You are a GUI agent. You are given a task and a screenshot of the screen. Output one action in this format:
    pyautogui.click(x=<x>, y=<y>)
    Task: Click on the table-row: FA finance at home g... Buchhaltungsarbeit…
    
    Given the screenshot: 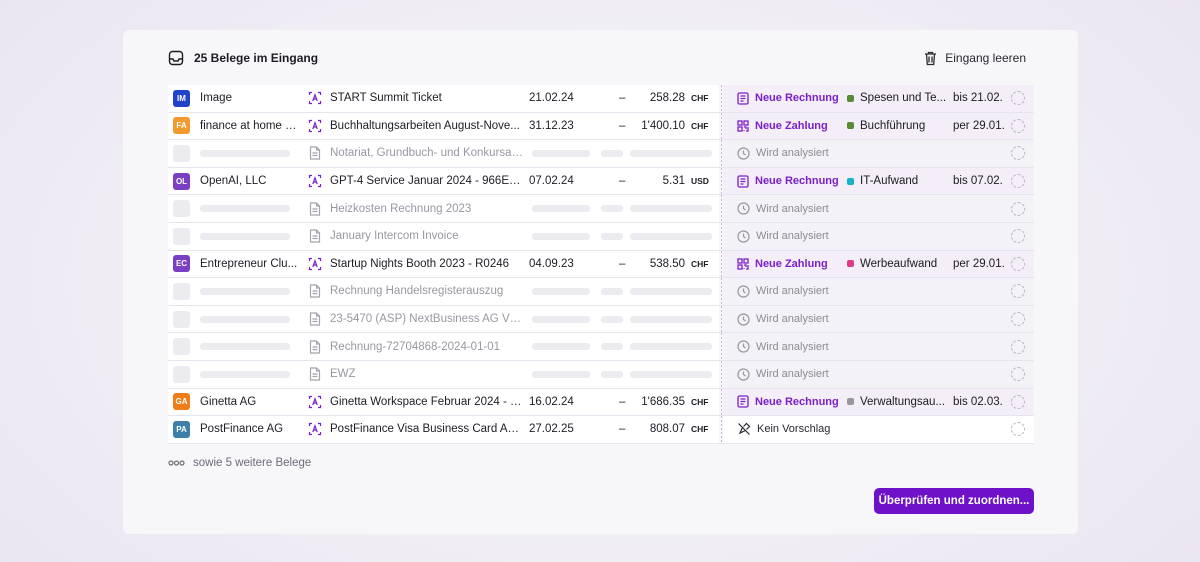 What is the action you would take?
    pyautogui.click(x=601, y=126)
    